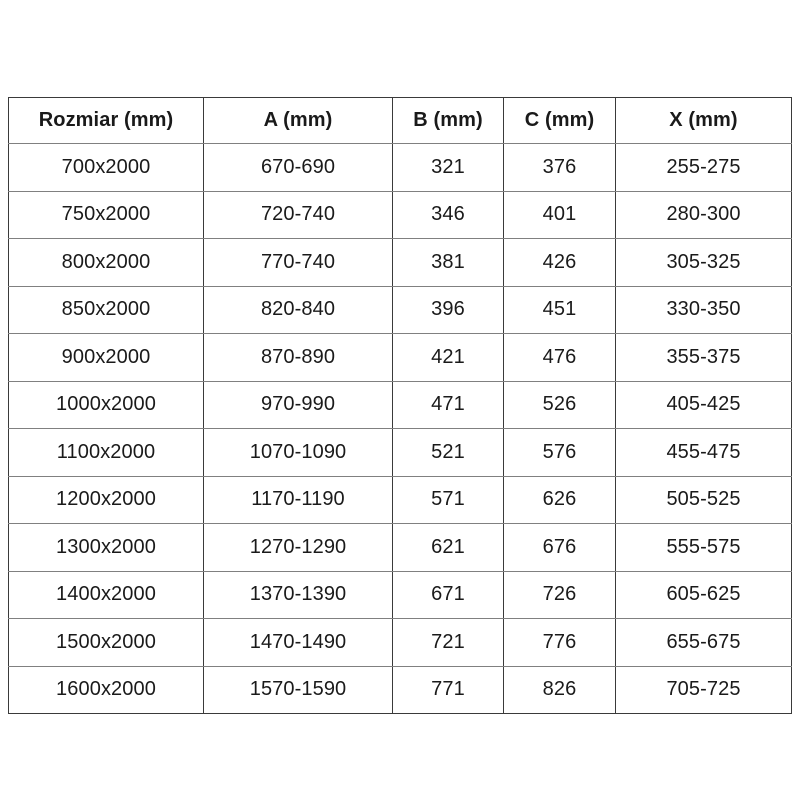  I want to click on cell-size: 750x2000, so click(106, 214).